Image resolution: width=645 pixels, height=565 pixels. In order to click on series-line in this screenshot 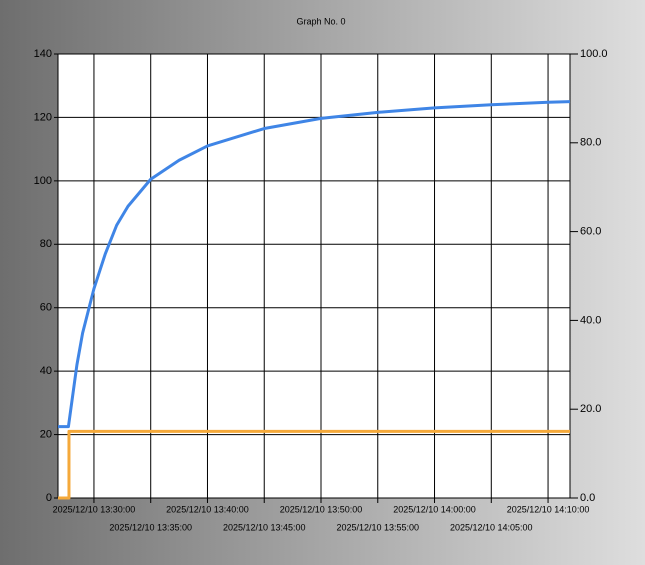, I will do `click(314, 464)`.